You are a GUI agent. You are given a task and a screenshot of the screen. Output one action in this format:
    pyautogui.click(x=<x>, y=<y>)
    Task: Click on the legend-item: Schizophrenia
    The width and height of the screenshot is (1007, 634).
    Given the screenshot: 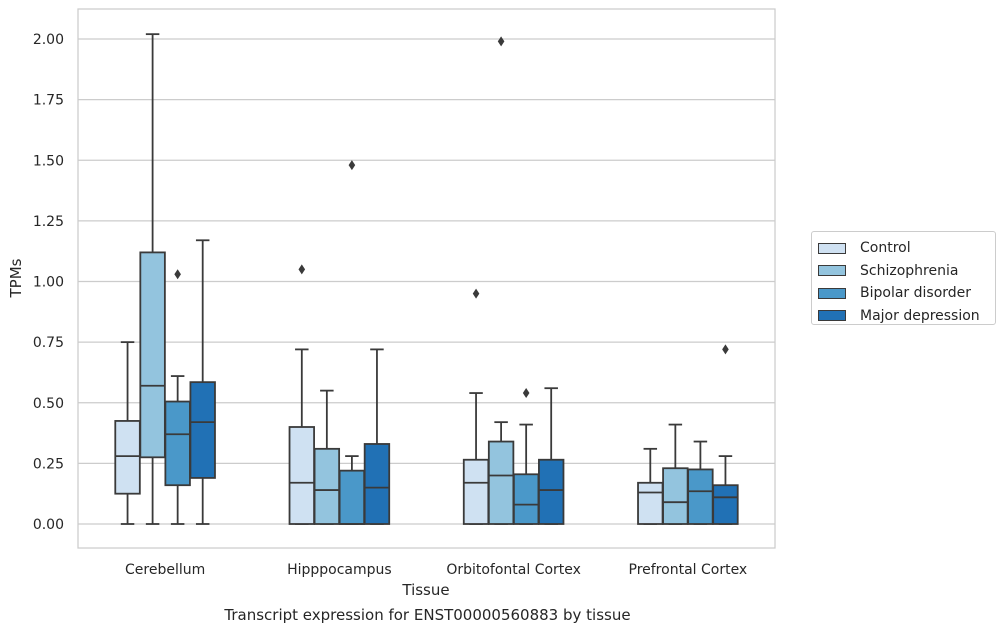 What is the action you would take?
    pyautogui.click(x=906, y=271)
    